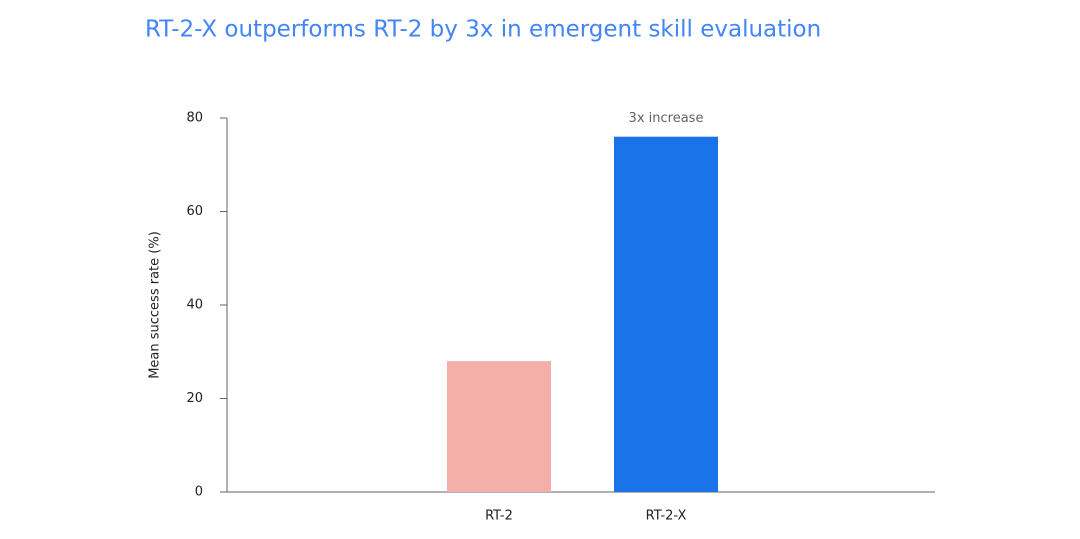 This screenshot has width=1080, height=539. What do you see at coordinates (666, 118) in the screenshot?
I see `annotation: 3x increase` at bounding box center [666, 118].